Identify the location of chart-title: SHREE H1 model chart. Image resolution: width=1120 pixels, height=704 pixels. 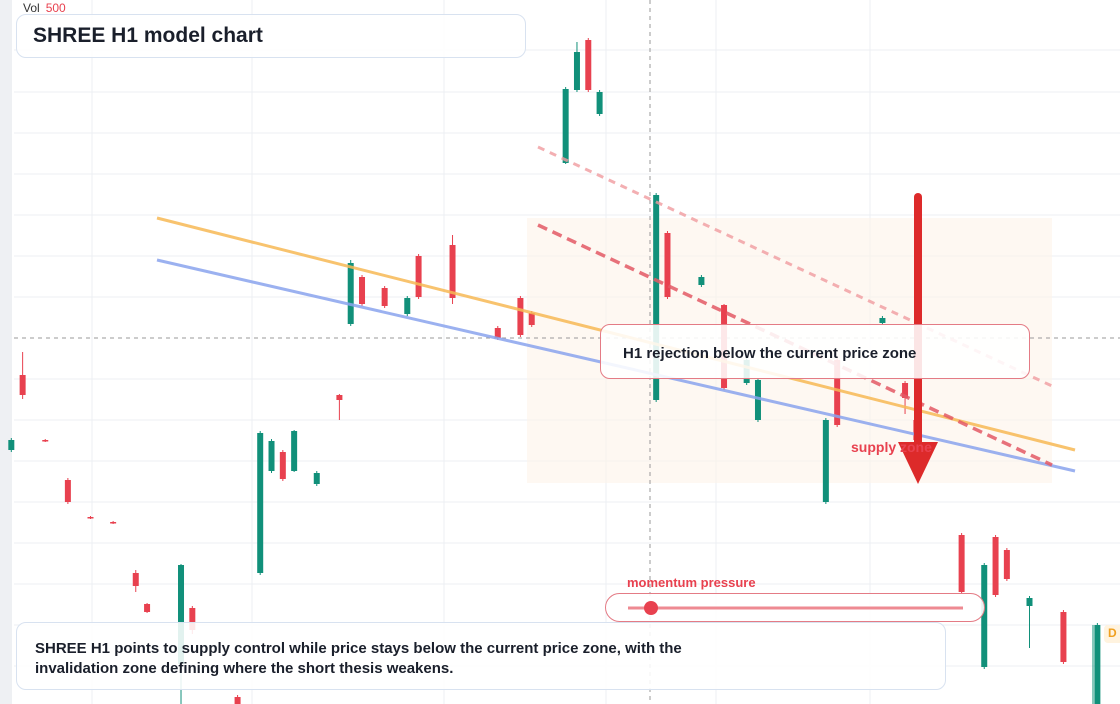
(271, 36).